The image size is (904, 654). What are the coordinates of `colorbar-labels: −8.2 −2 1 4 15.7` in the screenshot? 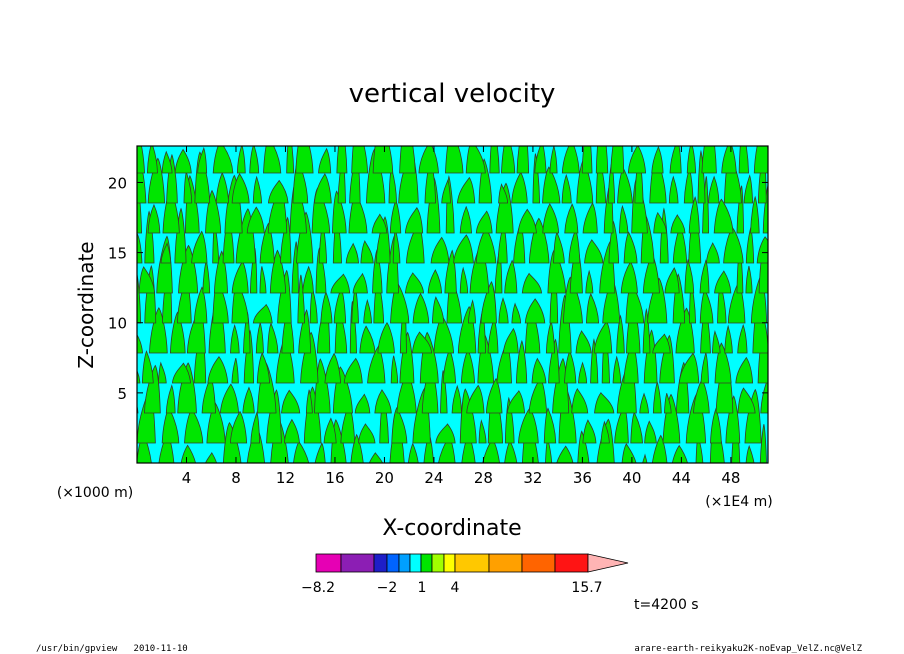 It's located at (452, 588).